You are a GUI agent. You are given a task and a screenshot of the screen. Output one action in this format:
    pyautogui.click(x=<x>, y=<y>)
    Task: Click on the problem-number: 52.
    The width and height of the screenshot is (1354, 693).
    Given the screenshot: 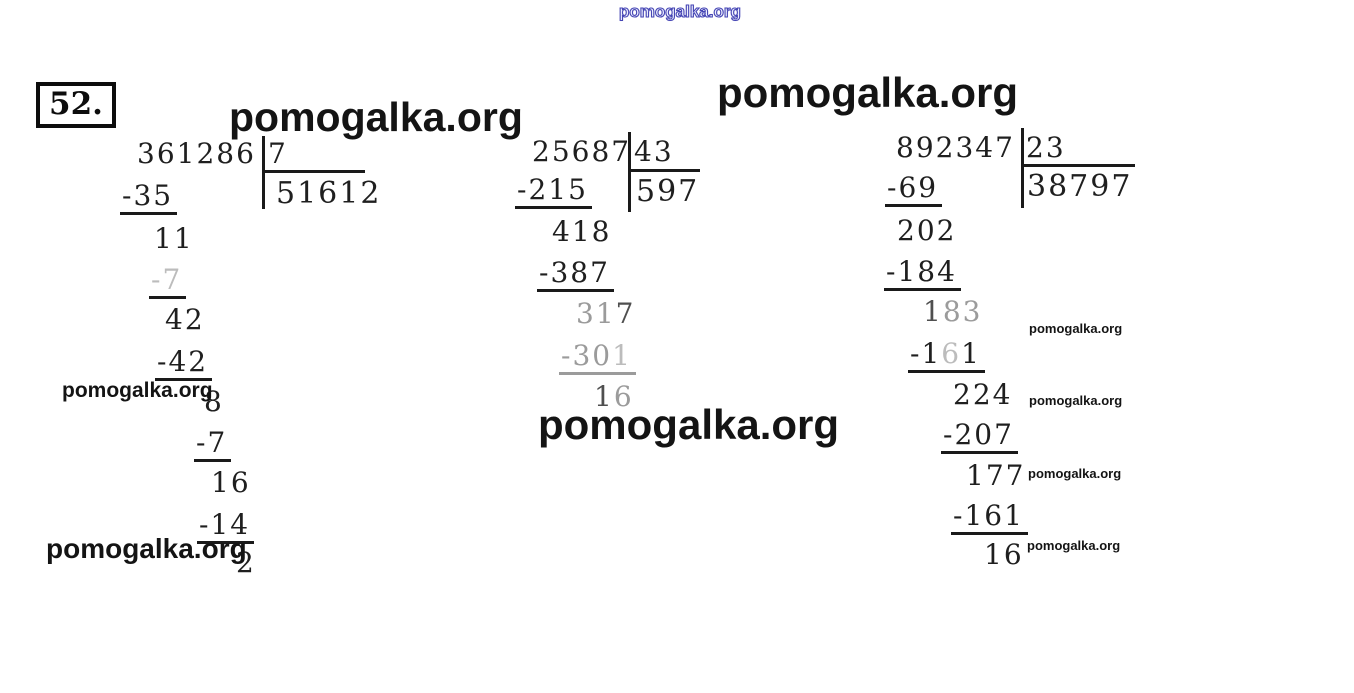 What is the action you would take?
    pyautogui.click(x=76, y=104)
    